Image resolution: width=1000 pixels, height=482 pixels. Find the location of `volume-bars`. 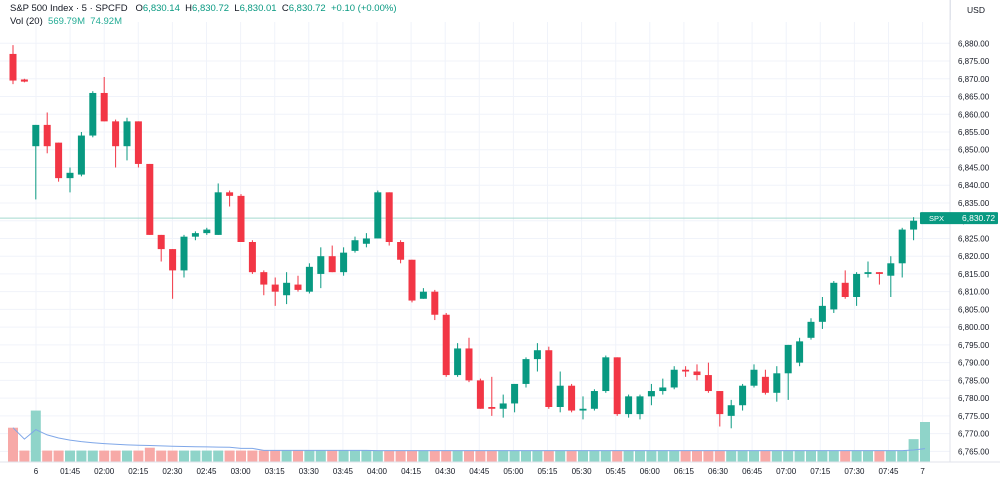

volume-bars is located at coordinates (469, 436).